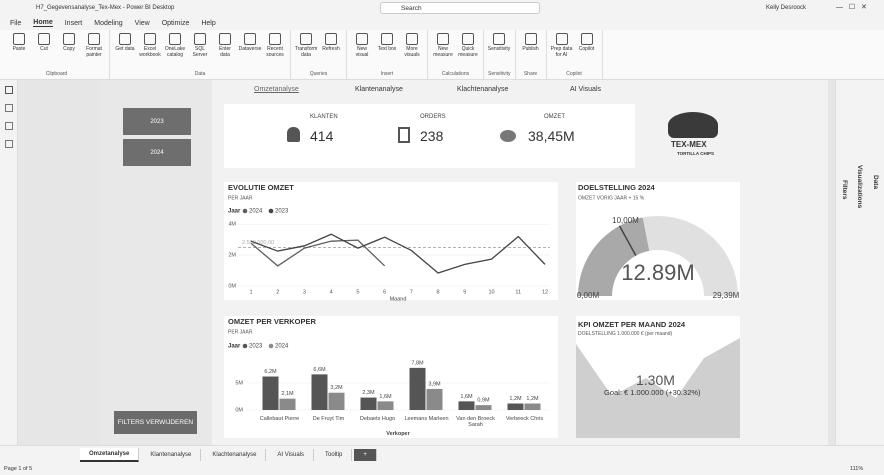 The width and height of the screenshot is (884, 475). I want to click on ribbon-button: Quick measure, so click(468, 52).